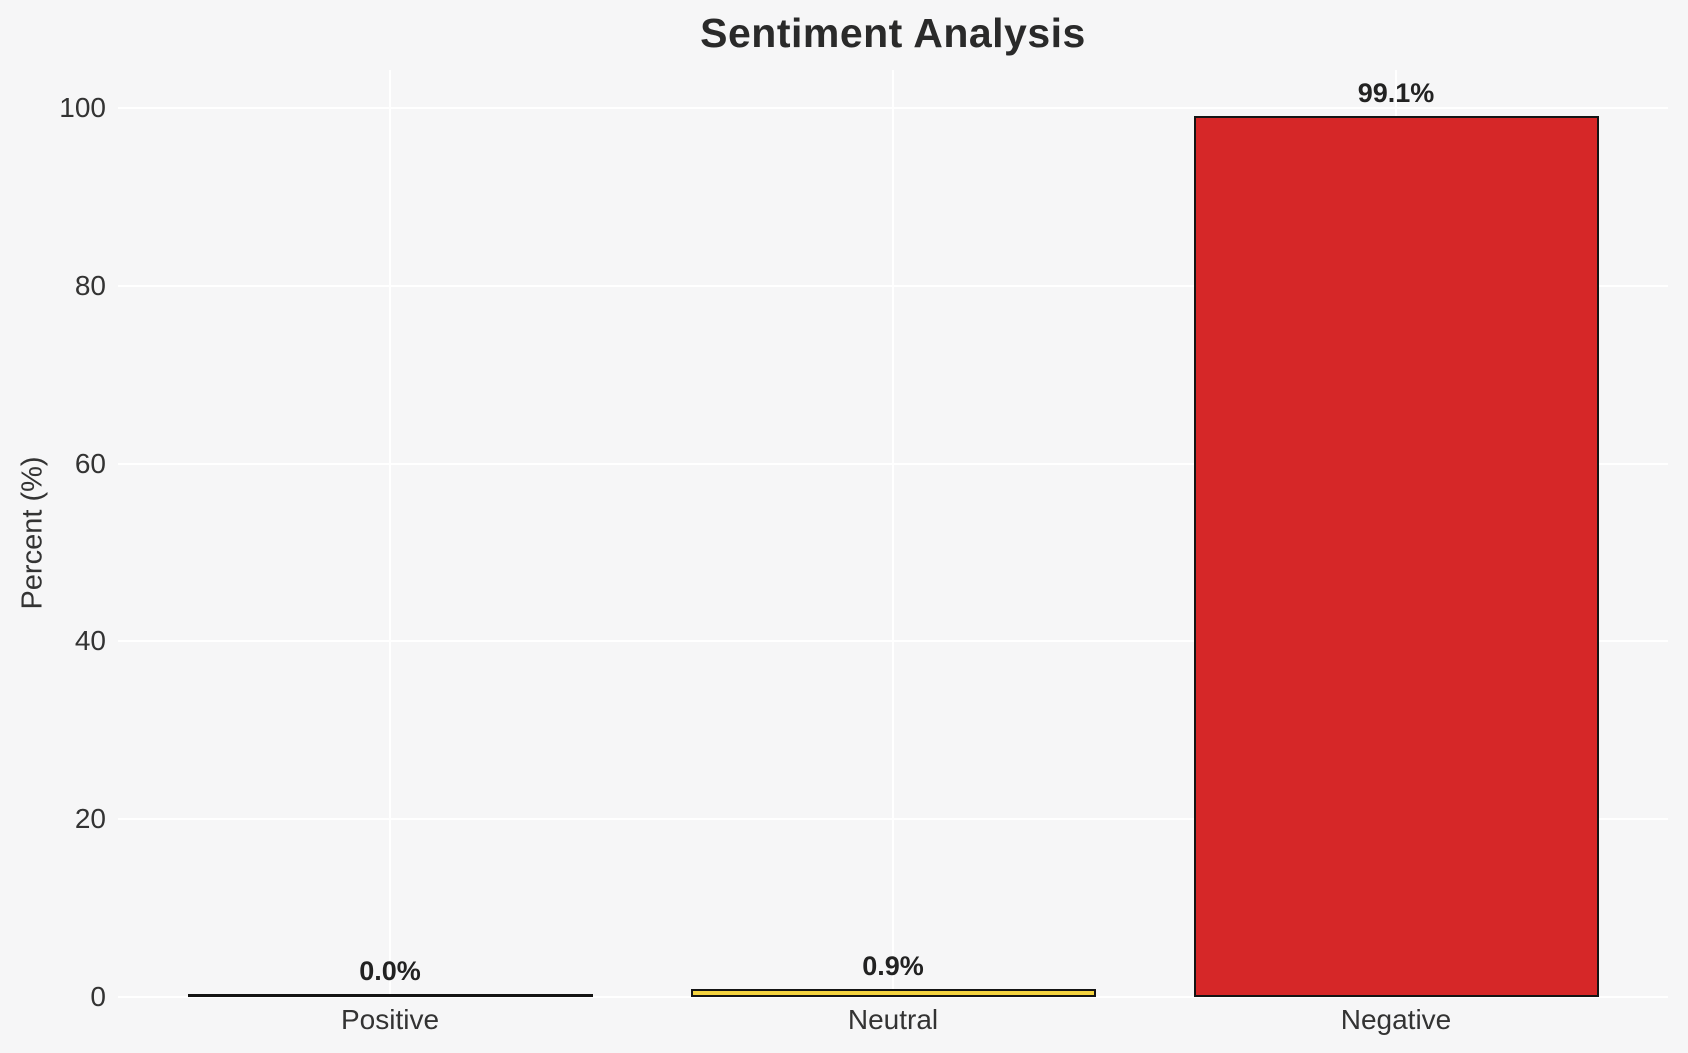  Describe the element at coordinates (90, 285) in the screenshot. I see `y-tick-label: 80` at that location.